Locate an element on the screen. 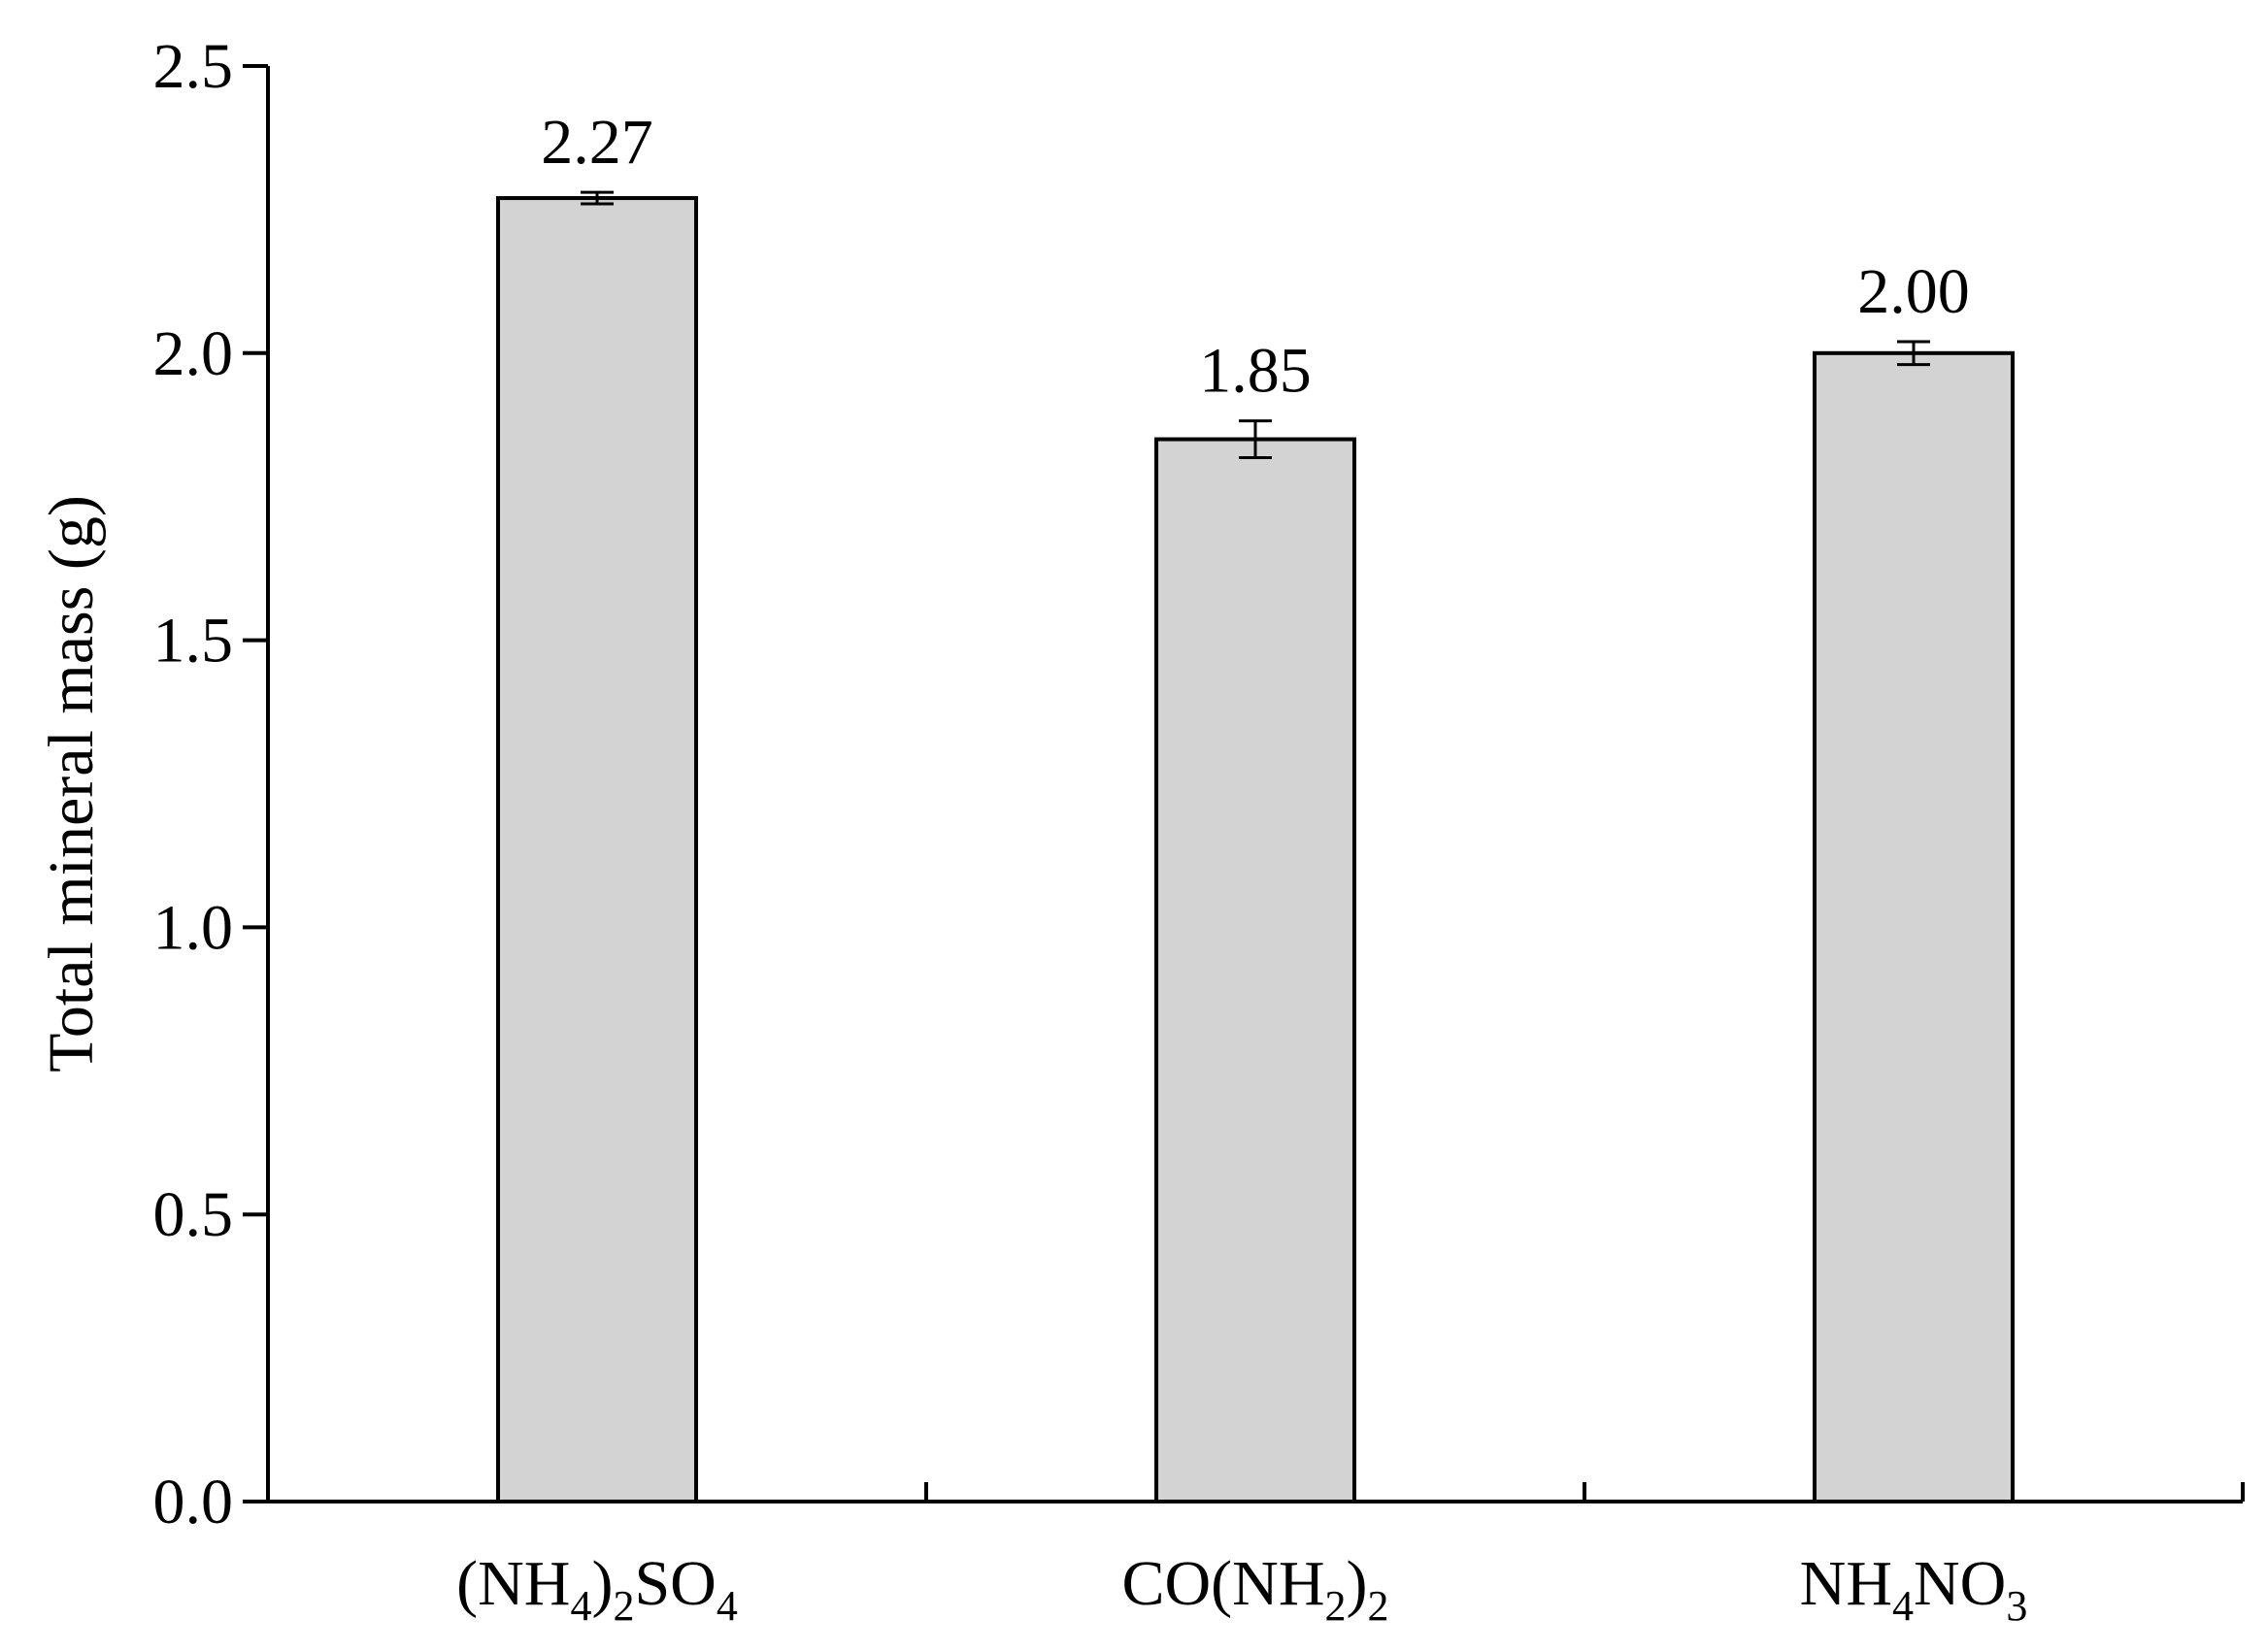 The image size is (2267, 1652). data-label: 1.85 is located at coordinates (1255, 371).